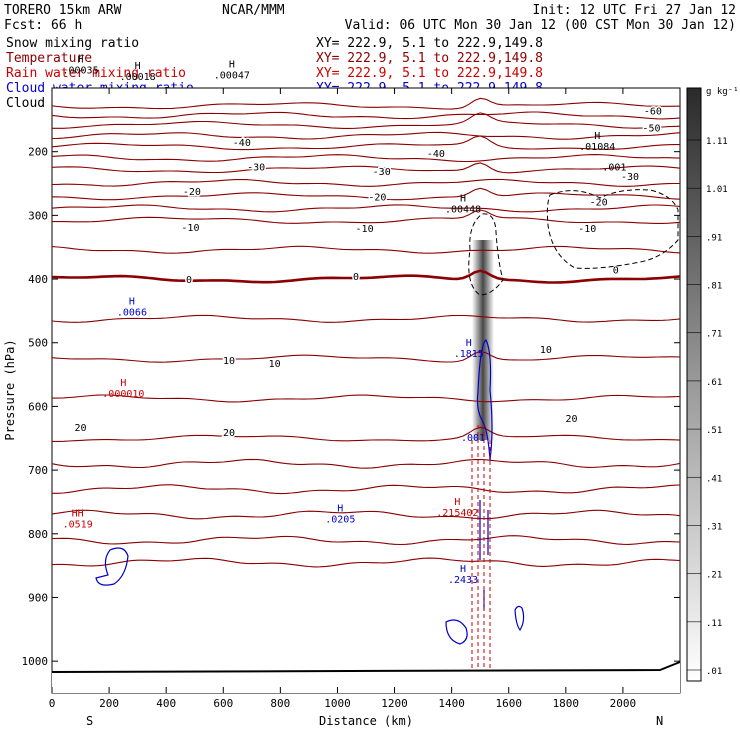  What do you see at coordinates (366, 721) in the screenshot?
I see `x-axis-label: Distance (km)` at bounding box center [366, 721].